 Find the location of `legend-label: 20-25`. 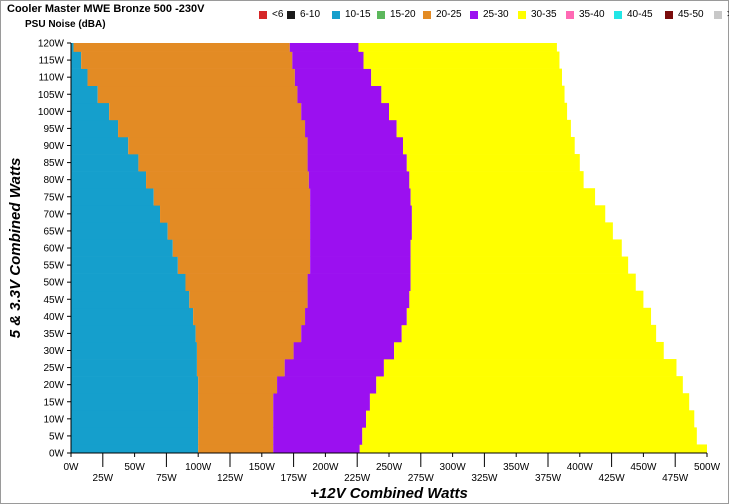

legend-label: 20-25 is located at coordinates (449, 14).